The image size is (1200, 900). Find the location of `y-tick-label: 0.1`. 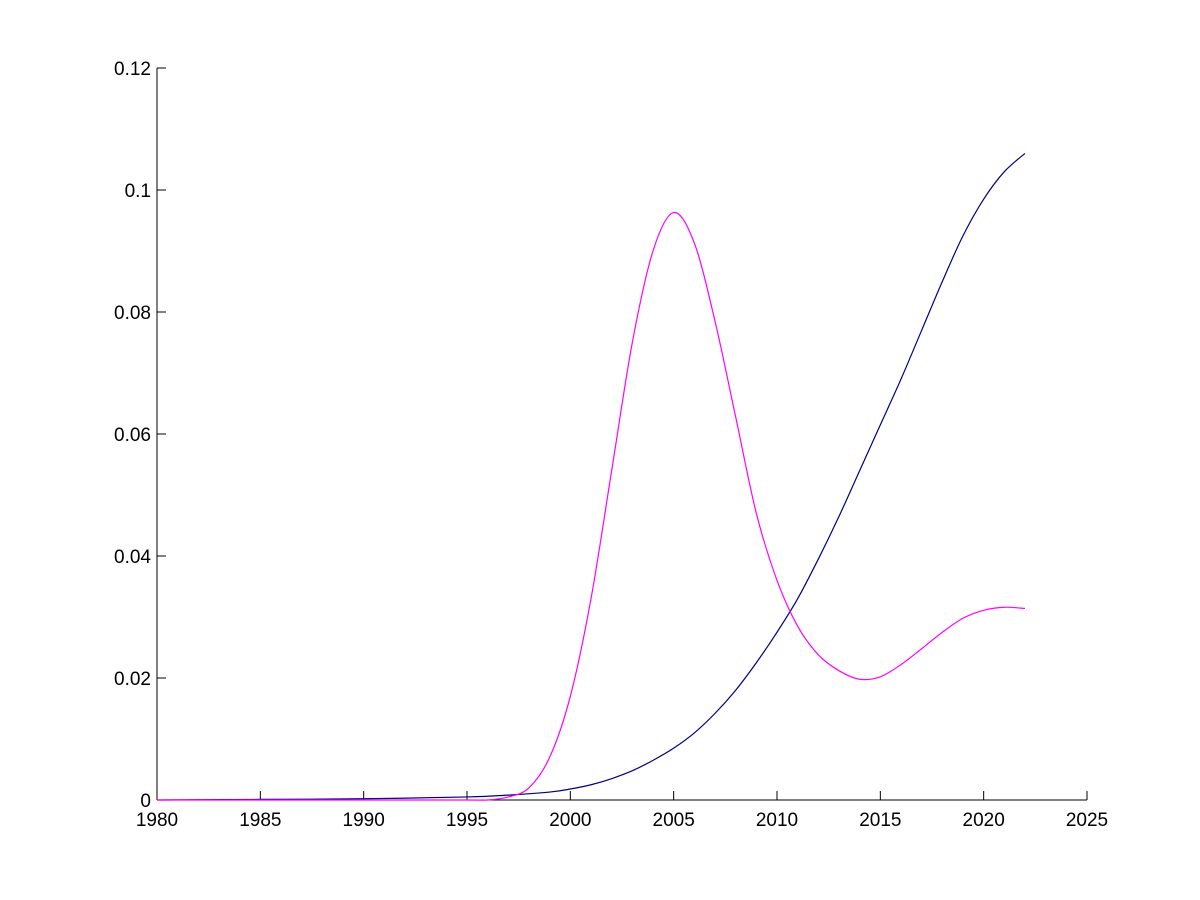

y-tick-label: 0.1 is located at coordinates (138, 191).